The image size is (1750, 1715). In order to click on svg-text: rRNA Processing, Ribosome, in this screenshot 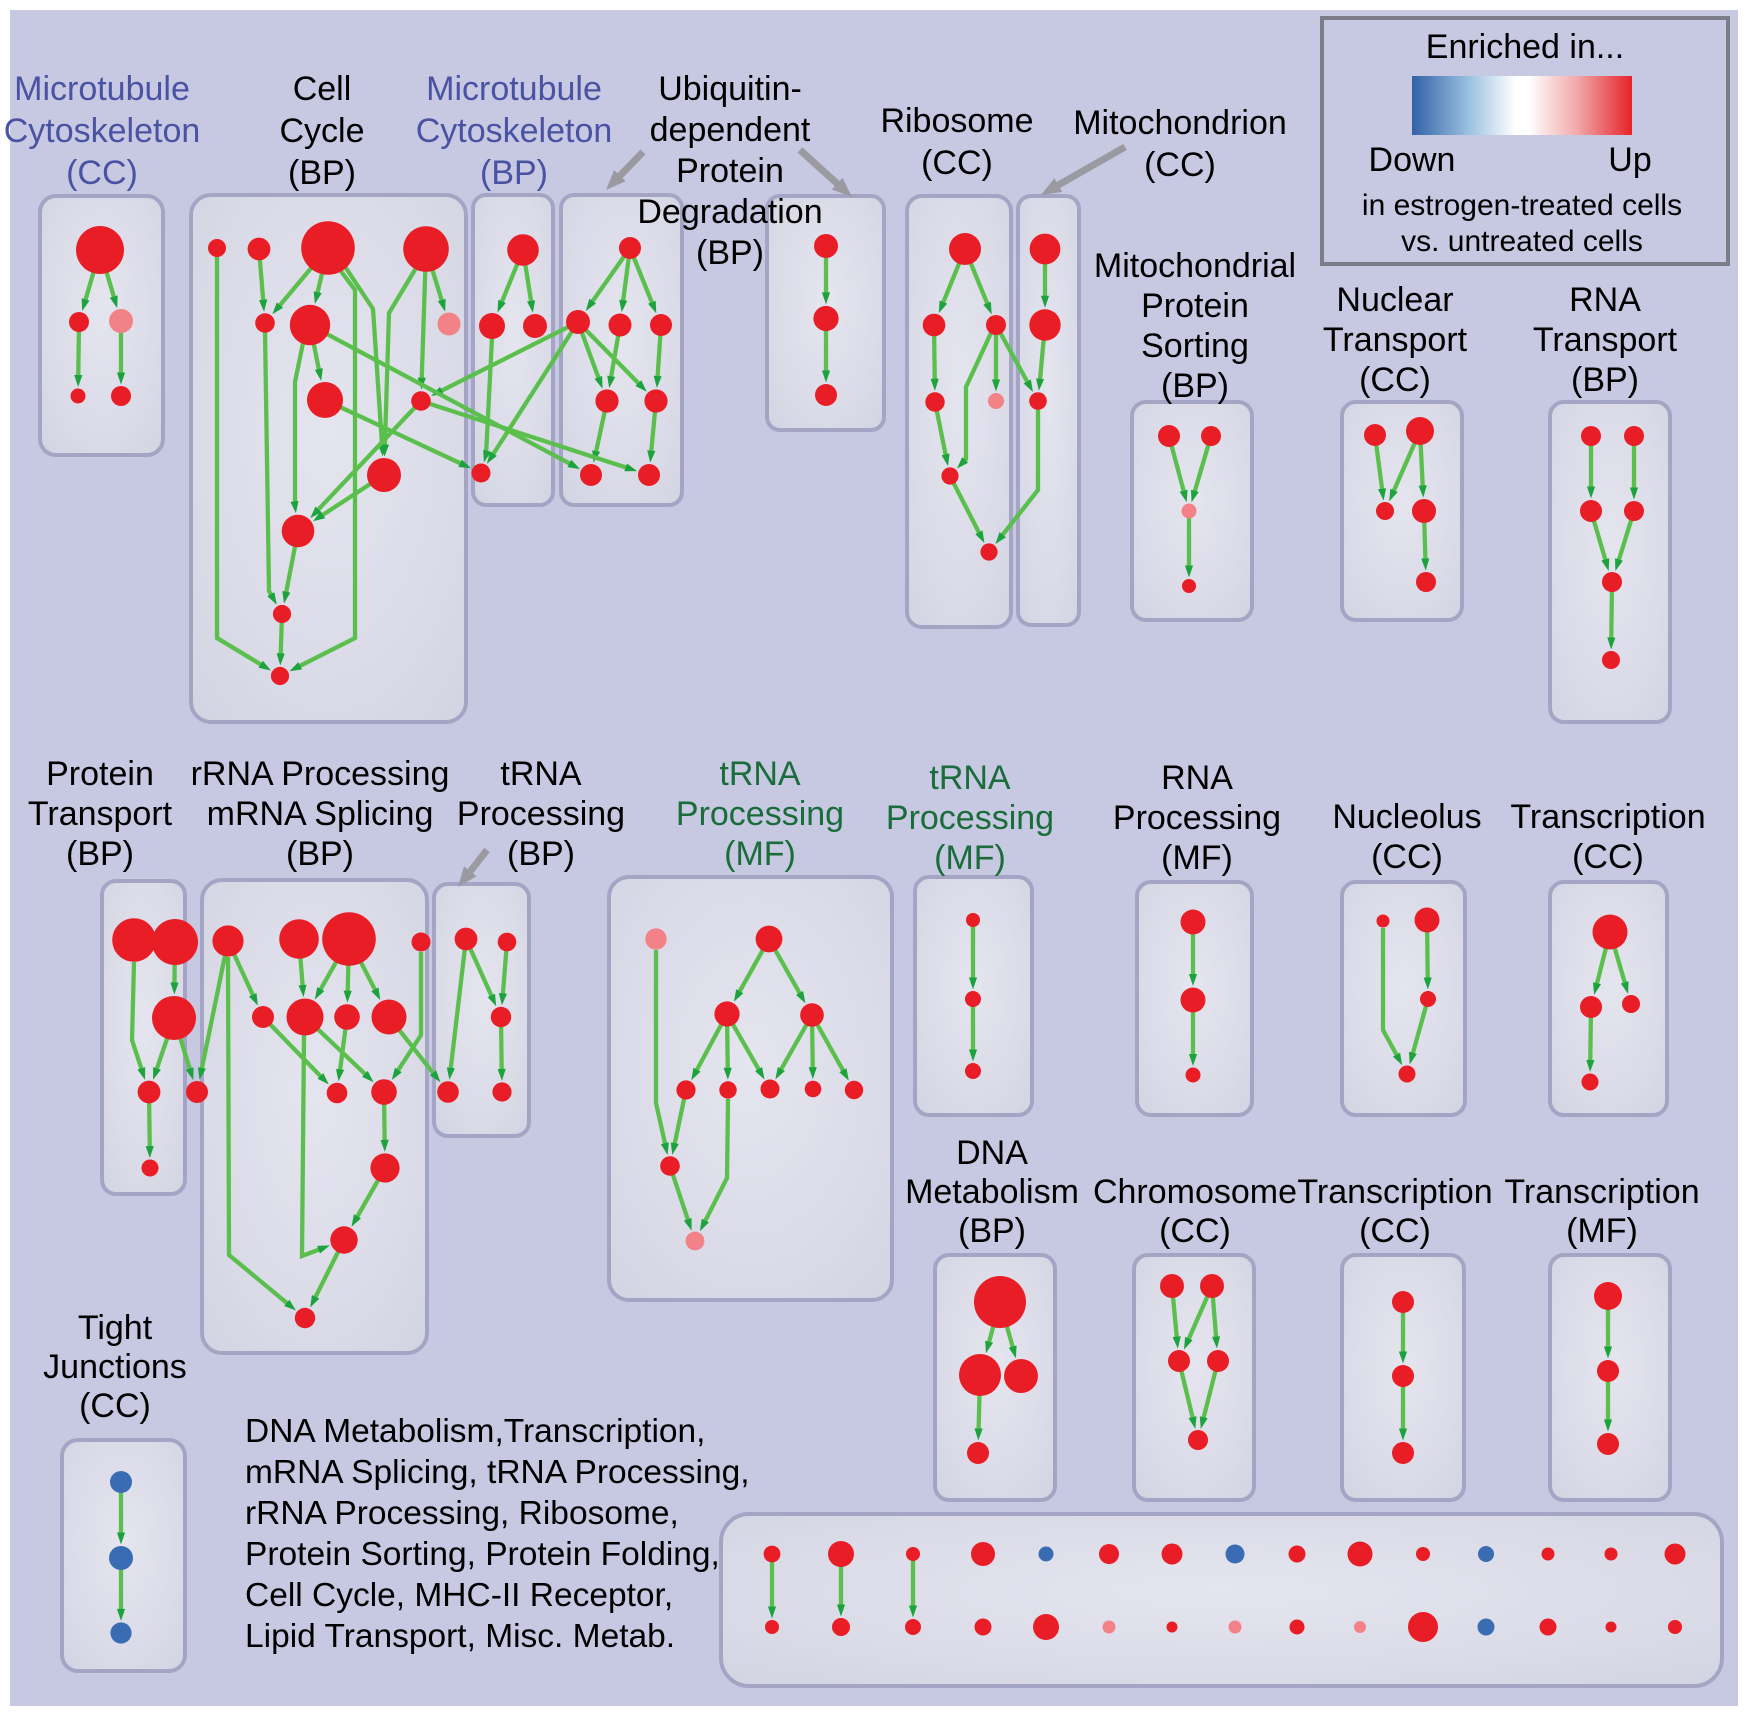, I will do `click(462, 1513)`.